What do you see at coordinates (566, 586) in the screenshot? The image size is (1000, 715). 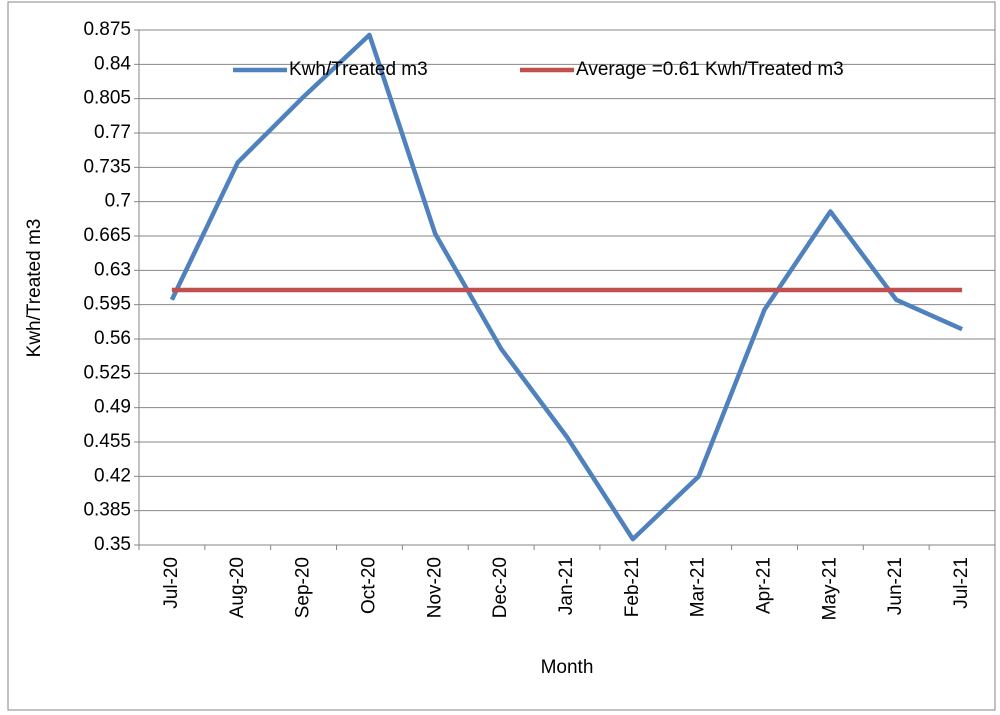 I see `x-tick-label: Jan-21` at bounding box center [566, 586].